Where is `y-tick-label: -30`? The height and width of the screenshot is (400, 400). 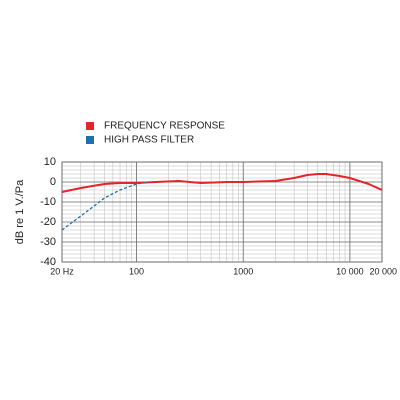
y-tick-label: -30 is located at coordinates (48, 242).